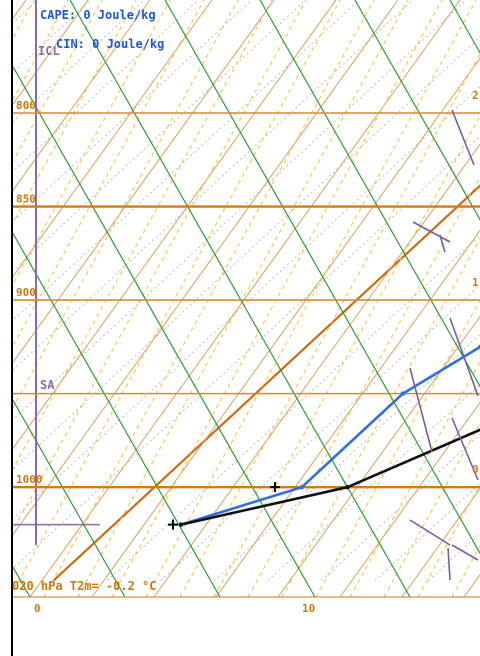 This screenshot has width=480, height=656. I want to click on cin-label: CIN: 0 Joule/kg, so click(110, 44).